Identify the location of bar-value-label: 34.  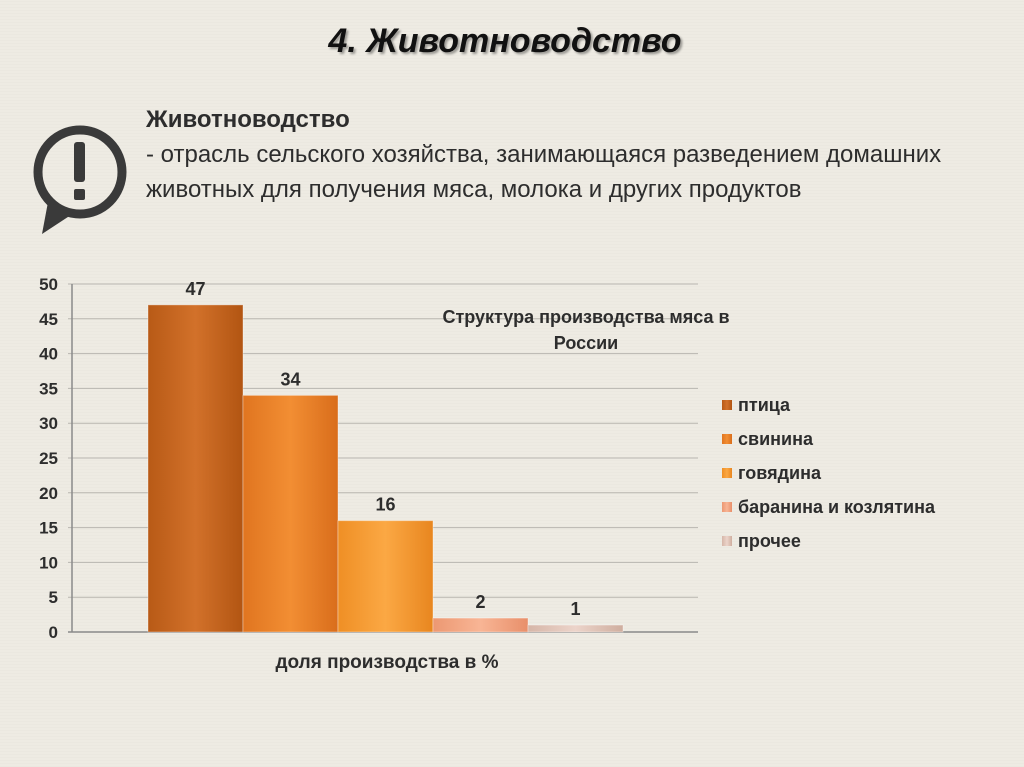
(290, 379).